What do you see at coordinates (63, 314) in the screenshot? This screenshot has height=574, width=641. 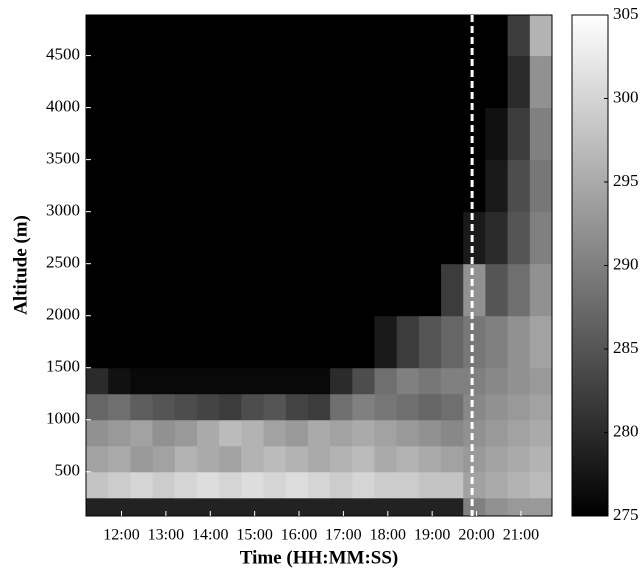 I see `y-tick-label: 2000` at bounding box center [63, 314].